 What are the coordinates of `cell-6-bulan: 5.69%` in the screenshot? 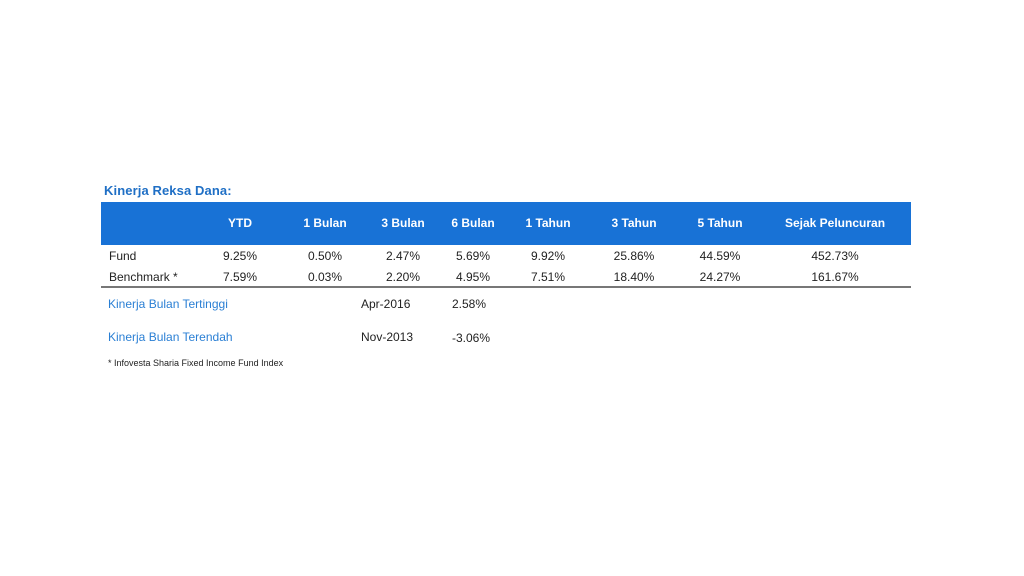 It's located at (473, 256).